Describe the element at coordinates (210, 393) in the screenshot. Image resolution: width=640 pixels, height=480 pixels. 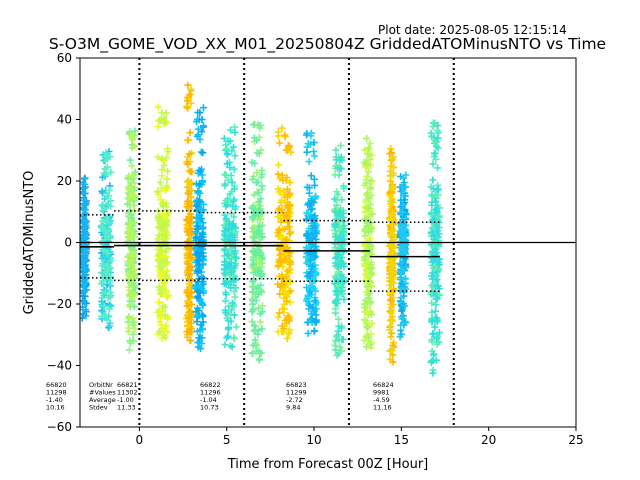
I see `orbit-stat-value: 11296` at that location.